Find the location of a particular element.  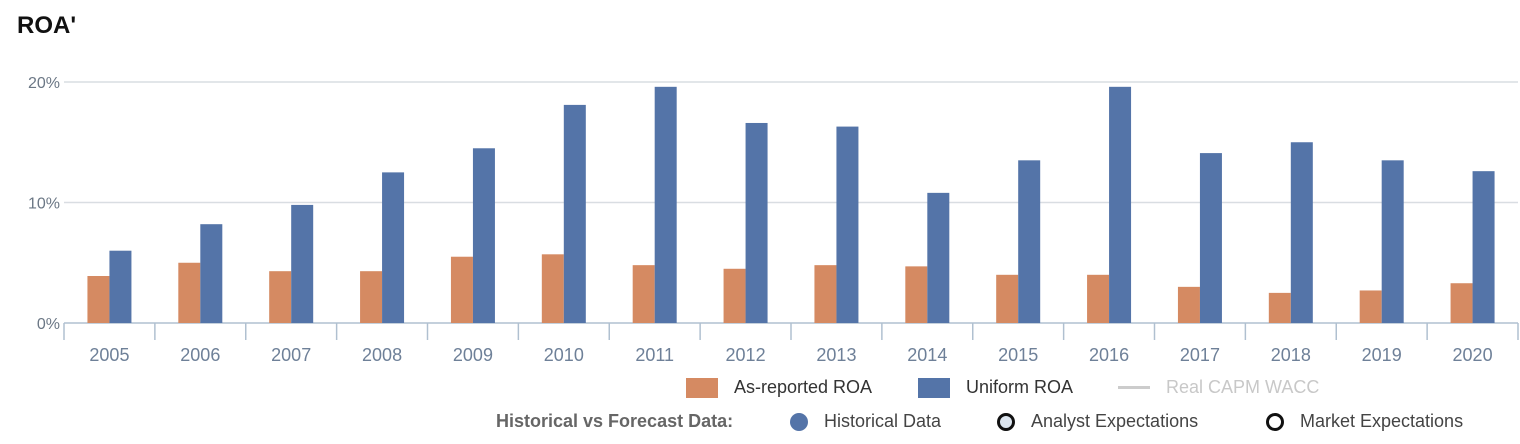

legend-label-historical: Historical Data is located at coordinates (883, 421).